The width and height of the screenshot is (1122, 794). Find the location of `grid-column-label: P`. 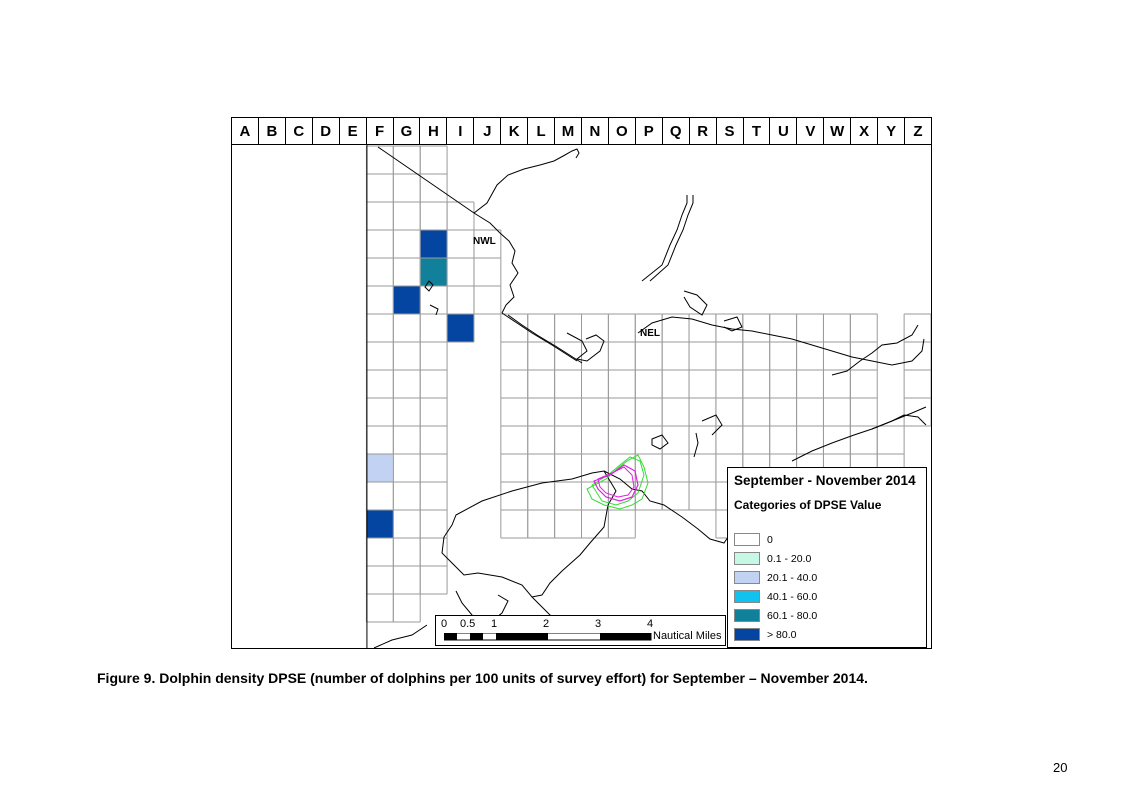

grid-column-label: P is located at coordinates (649, 131).